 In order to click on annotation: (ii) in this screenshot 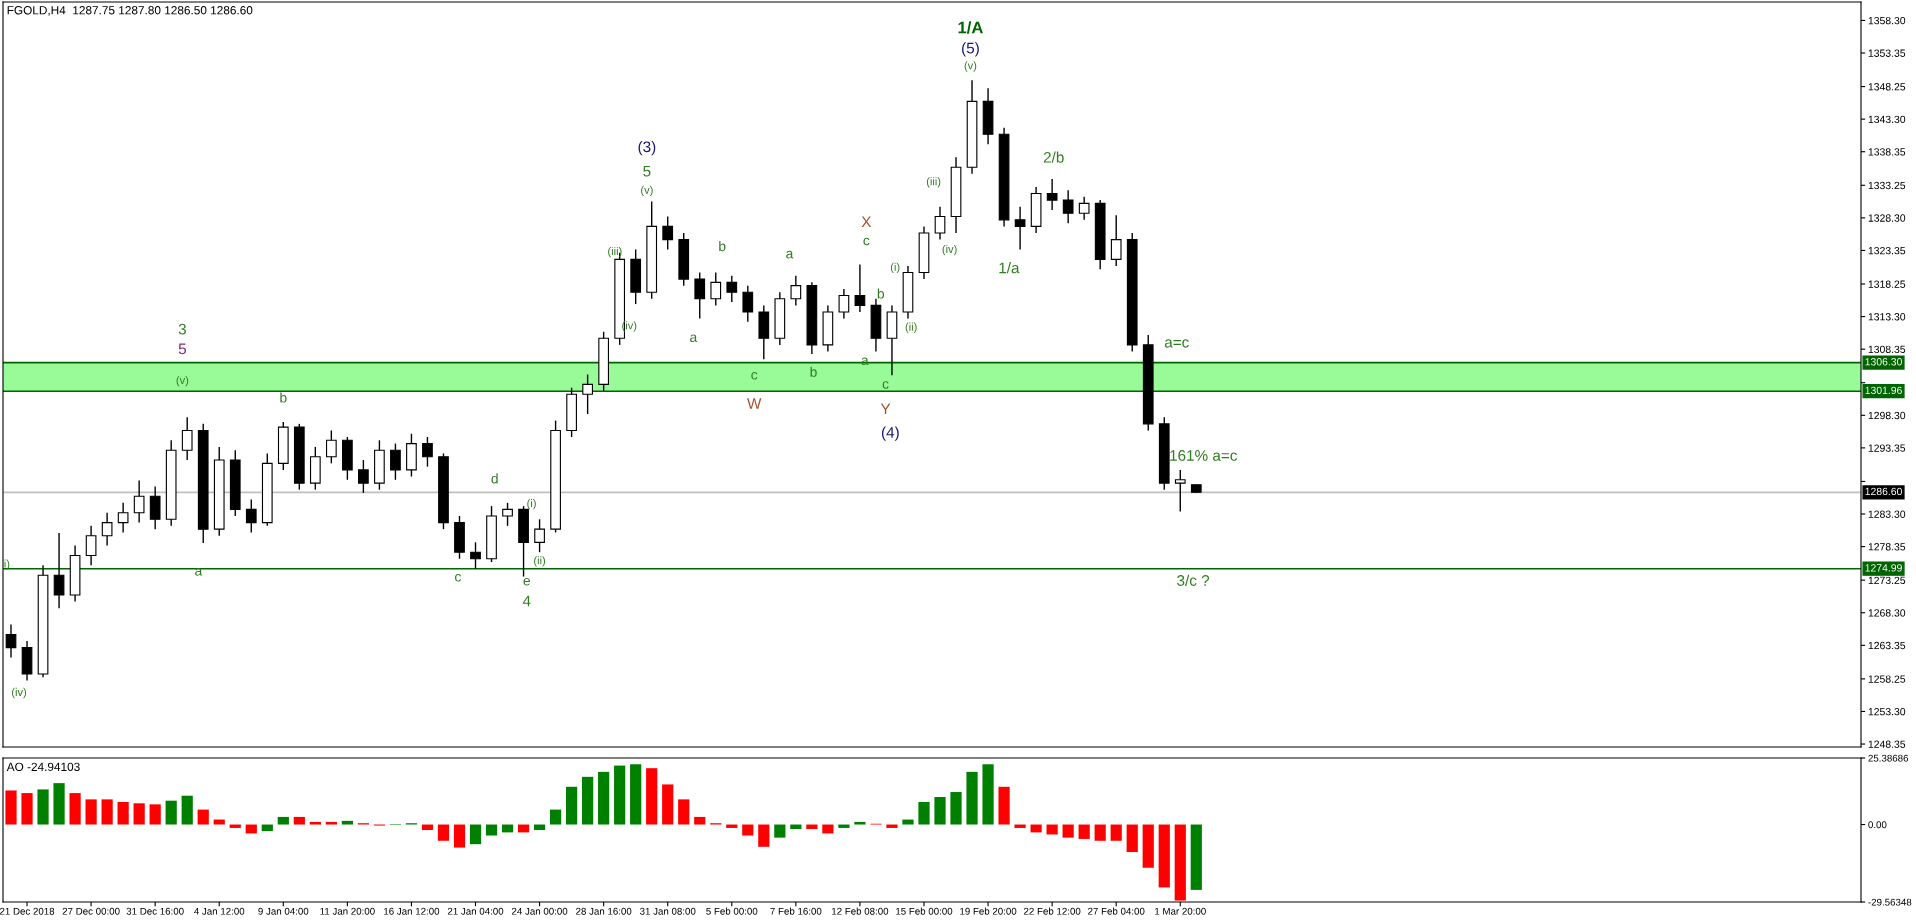, I will do `click(540, 561)`.